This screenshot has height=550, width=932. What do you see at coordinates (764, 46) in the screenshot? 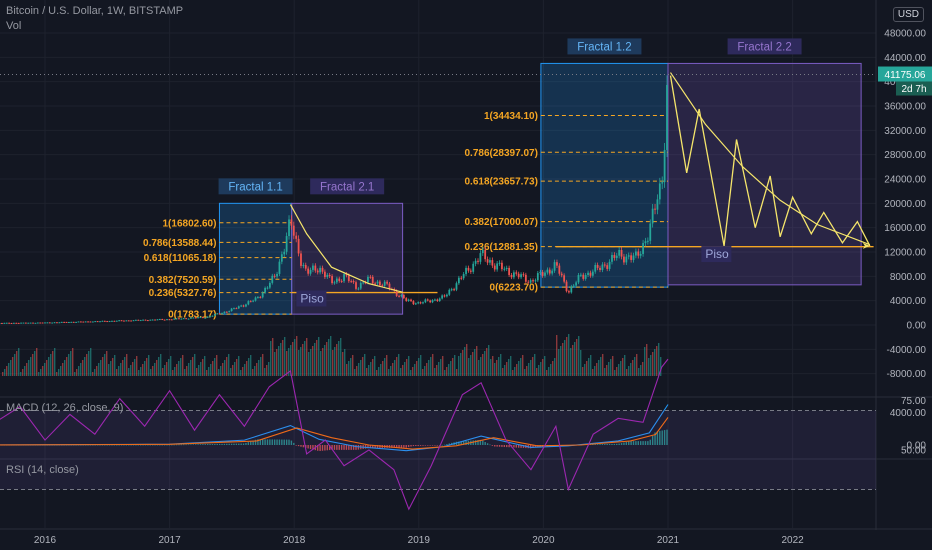
I see `fractal-label: Fractal 2.2` at bounding box center [764, 46].